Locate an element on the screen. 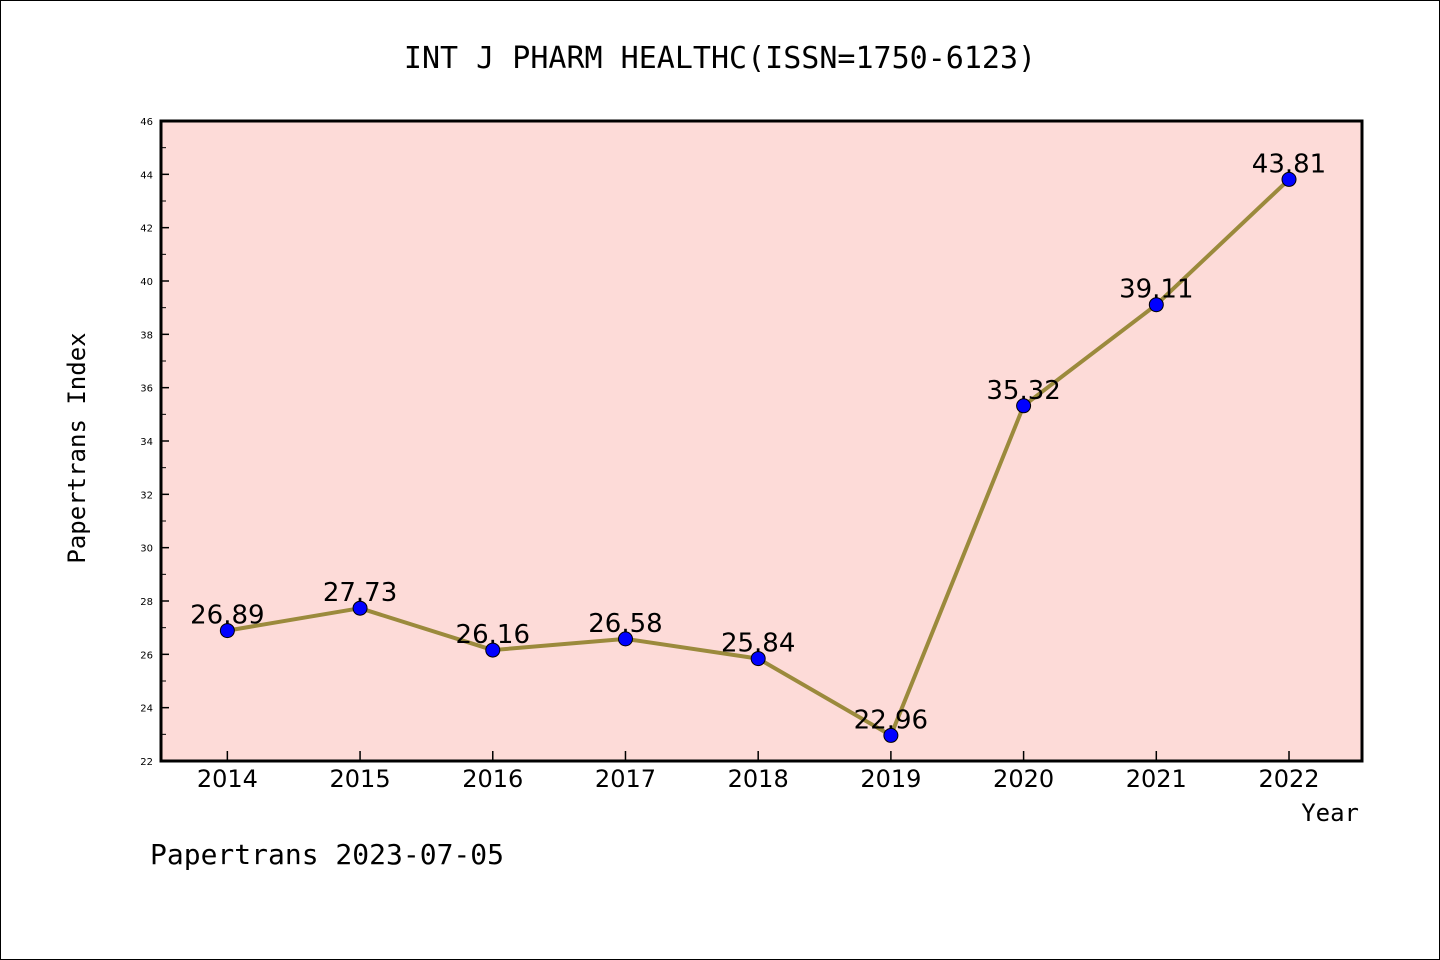 Image resolution: width=1440 pixels, height=960 pixels. chart-title: INT J PHARM HEALTHC(ISSN=1750-6123) is located at coordinates (720, 58).